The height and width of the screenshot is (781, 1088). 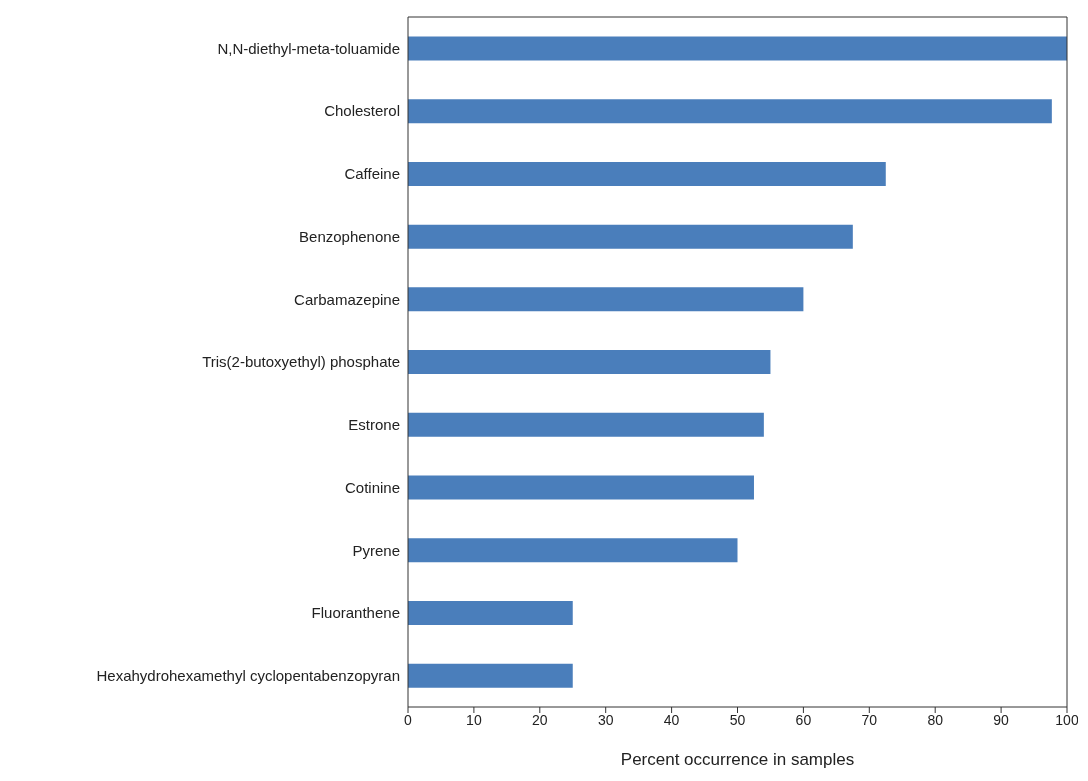 I want to click on y-tick-label: Carbamazepine, so click(x=347, y=299).